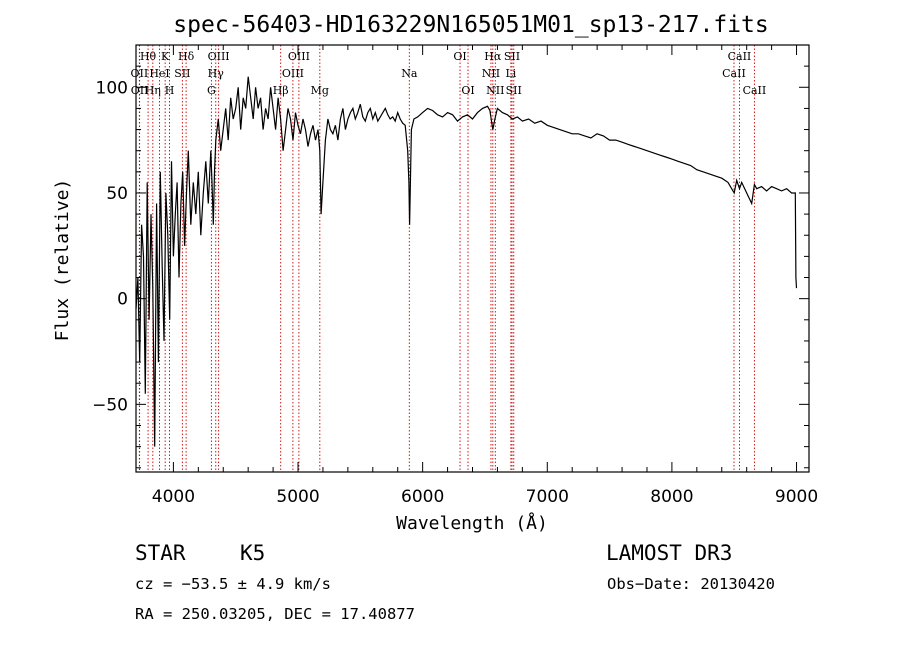 The width and height of the screenshot is (900, 649). What do you see at coordinates (493, 56) in the screenshot?
I see `line-label-hα: Hα` at bounding box center [493, 56].